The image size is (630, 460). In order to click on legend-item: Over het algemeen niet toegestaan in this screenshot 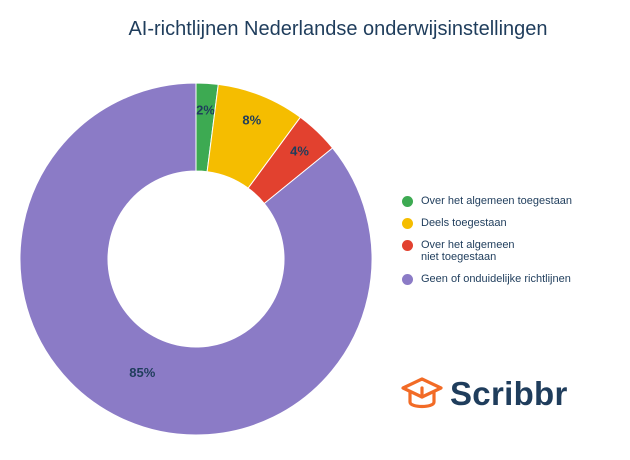, I will do `click(467, 251)`.